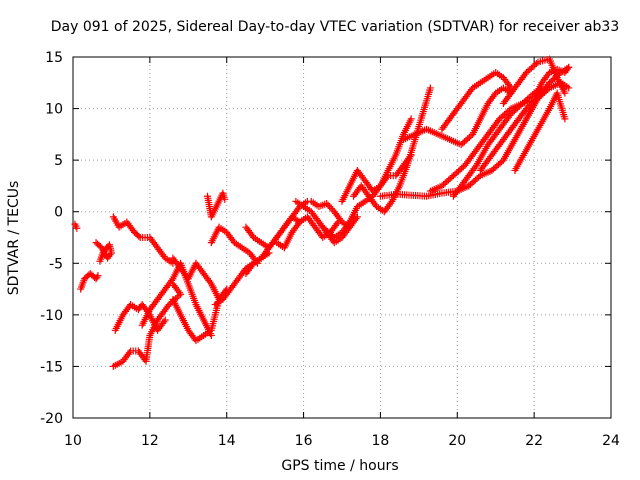 The height and width of the screenshot is (480, 640). Describe the element at coordinates (150, 441) in the screenshot. I see `x-tick-label: 12` at that location.